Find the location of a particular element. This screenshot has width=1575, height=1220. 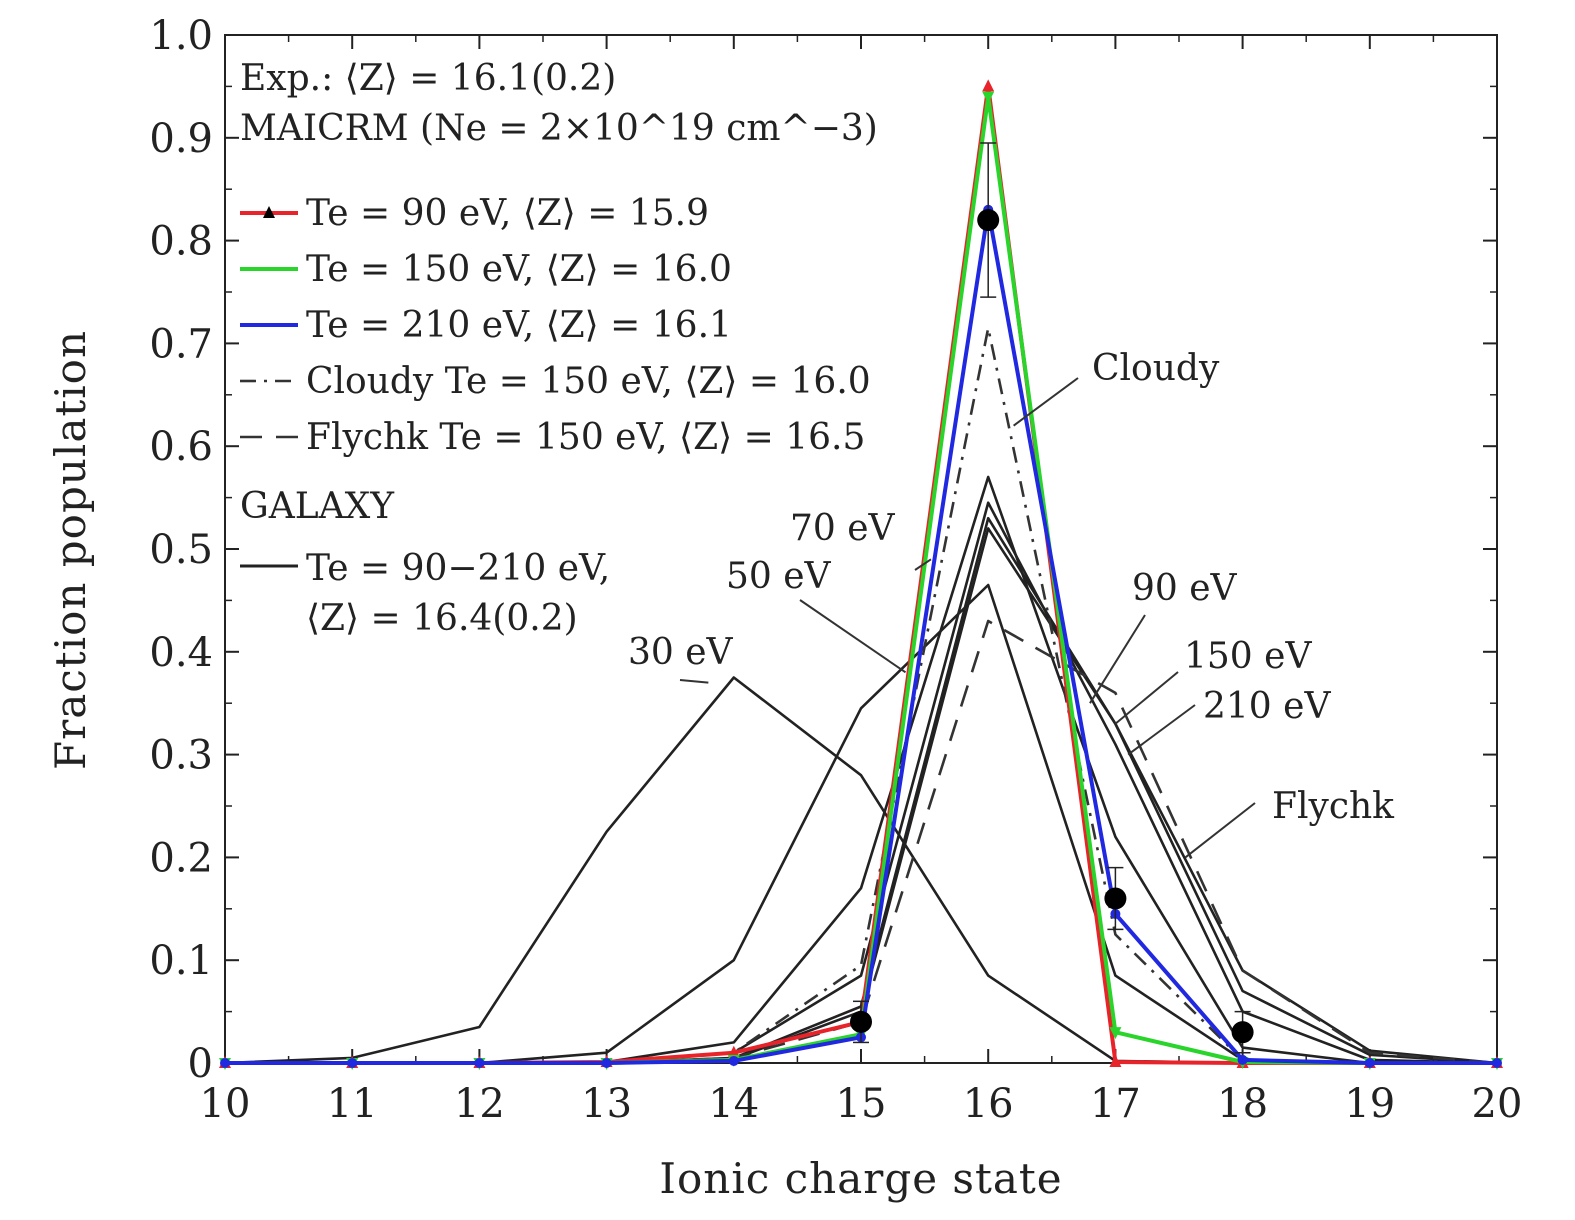

legend-label: ⟨Z⟩ = 16.4(0.2) is located at coordinates (442, 618).